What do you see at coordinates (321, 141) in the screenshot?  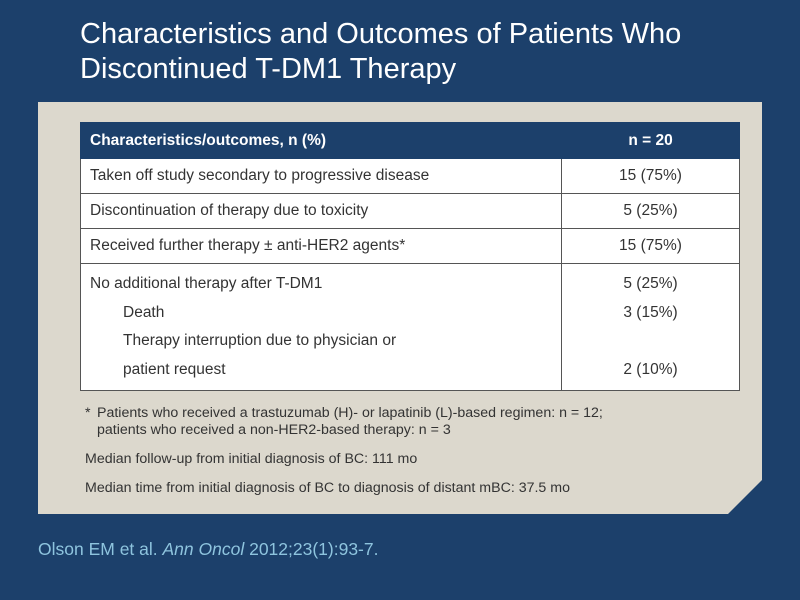 I see `column-header-characteristics: Characteristics/outcomes, n (%)` at bounding box center [321, 141].